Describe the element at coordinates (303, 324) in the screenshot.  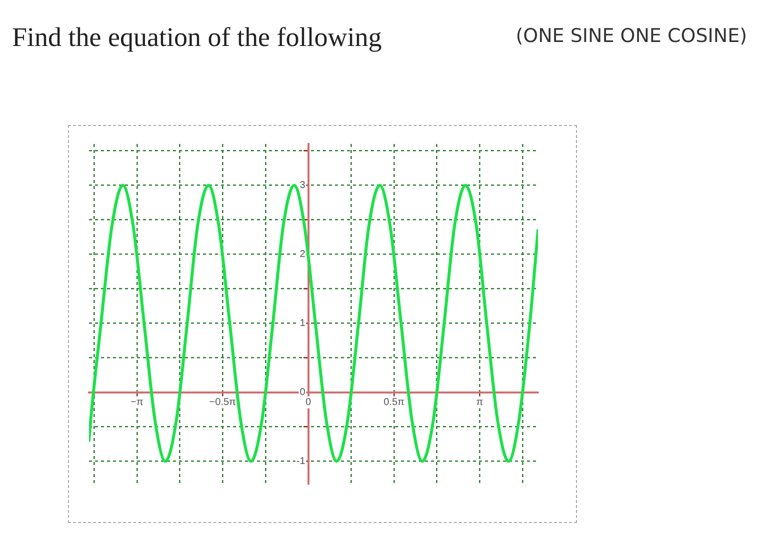
I see `y-tick-label: 1` at that location.